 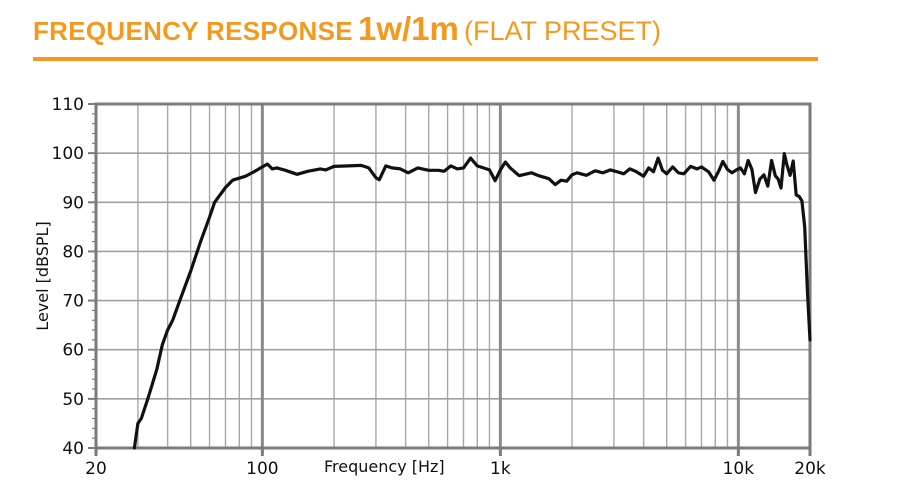 What do you see at coordinates (193, 31) in the screenshot?
I see `title-main: FREQUENCY RESPONSE` at bounding box center [193, 31].